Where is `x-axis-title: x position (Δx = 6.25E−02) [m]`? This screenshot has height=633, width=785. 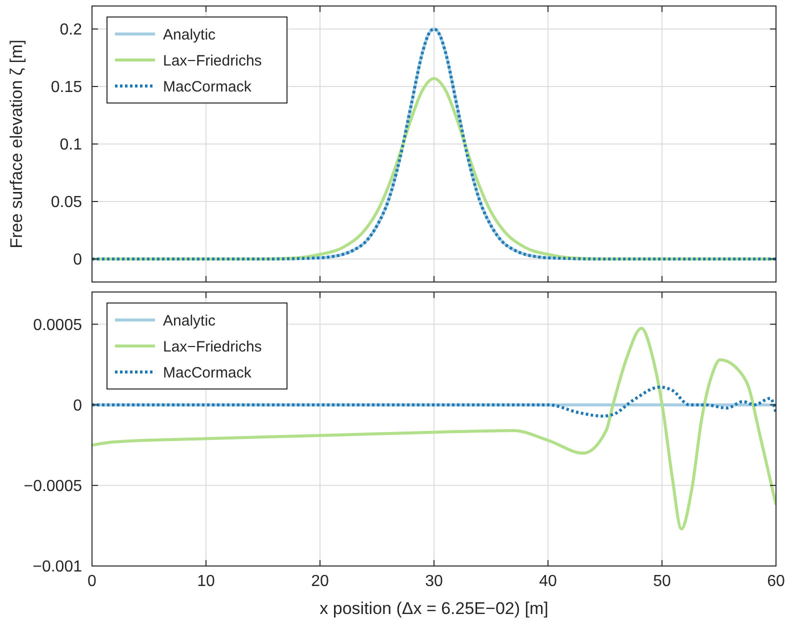 x-axis-title: x position (Δx = 6.25E−02) [m] is located at coordinates (434, 608).